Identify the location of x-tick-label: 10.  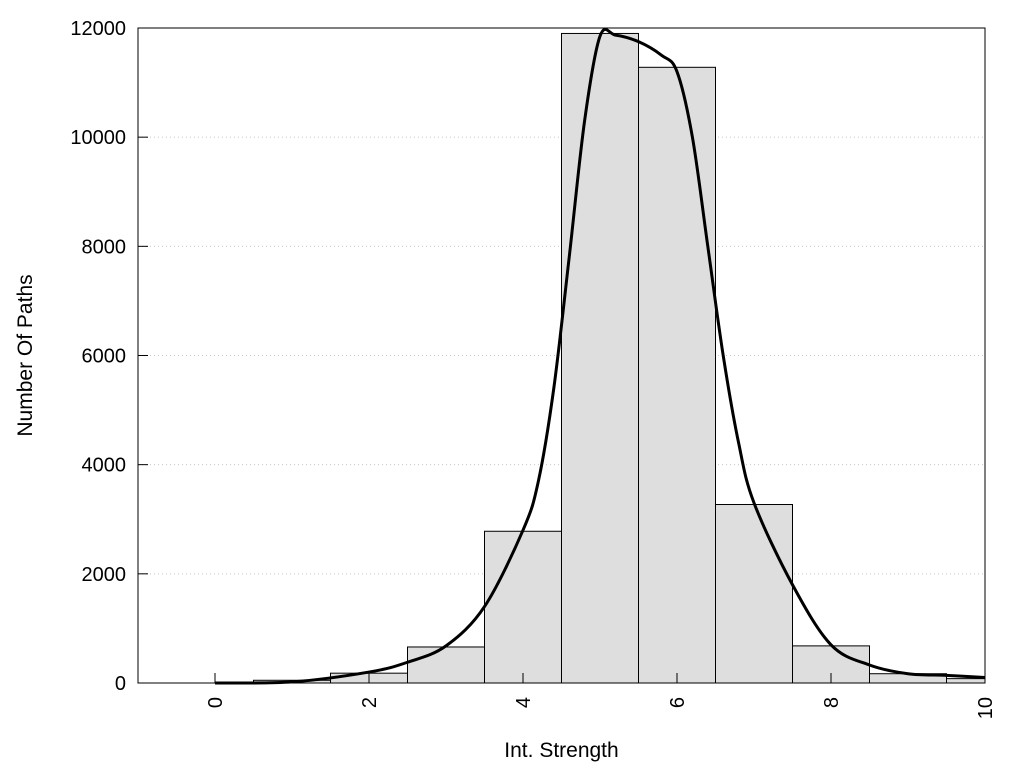
(986, 708).